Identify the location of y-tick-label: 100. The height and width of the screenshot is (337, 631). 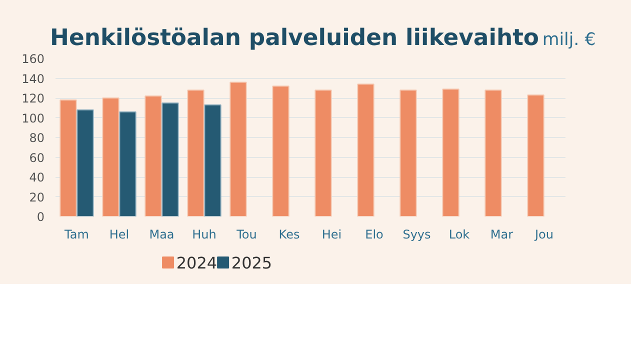
(33, 118).